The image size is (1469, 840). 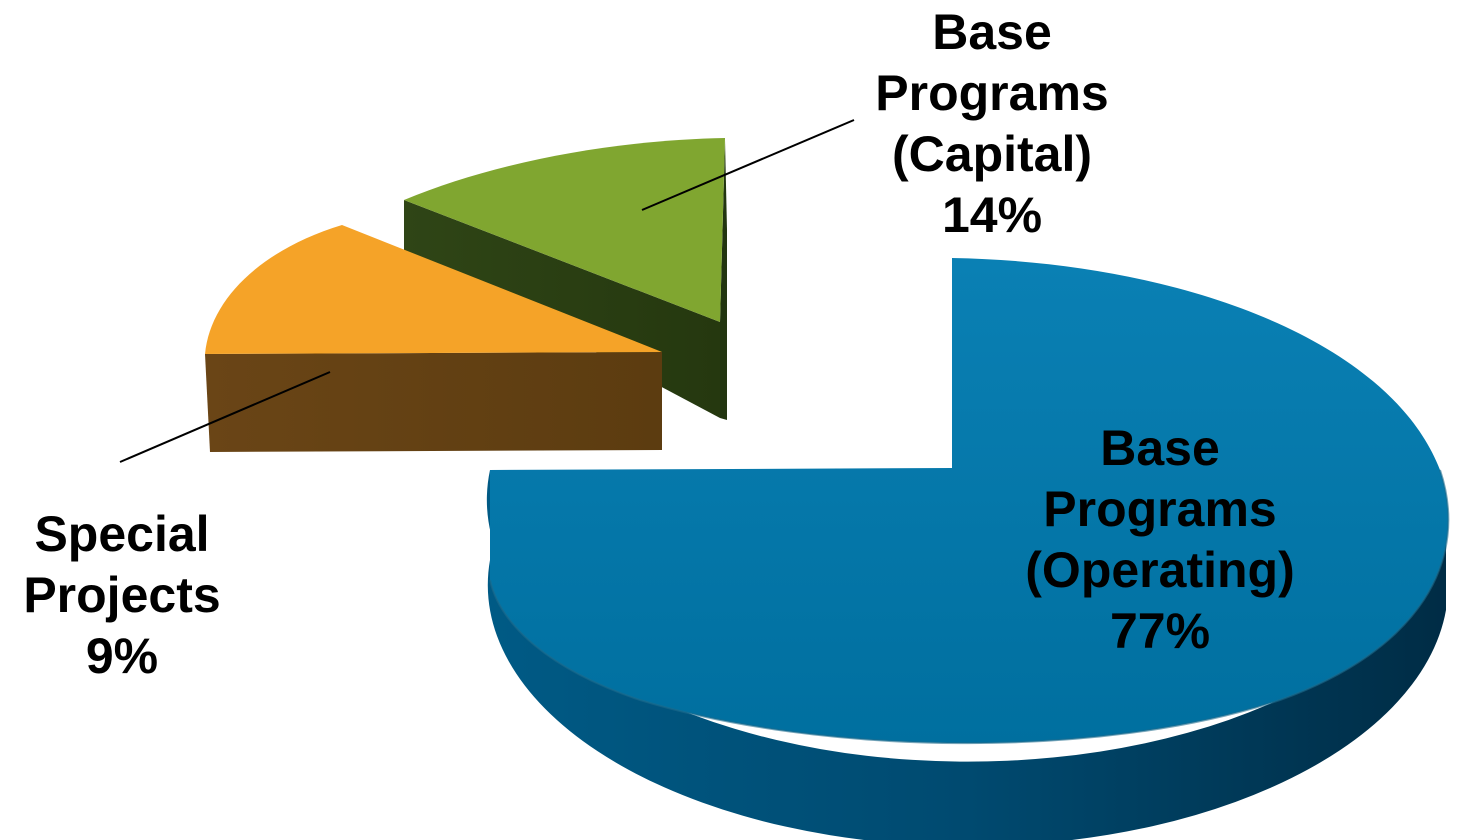 What do you see at coordinates (1160, 539) in the screenshot?
I see `label-operating: Base Programs (Operating) 77%` at bounding box center [1160, 539].